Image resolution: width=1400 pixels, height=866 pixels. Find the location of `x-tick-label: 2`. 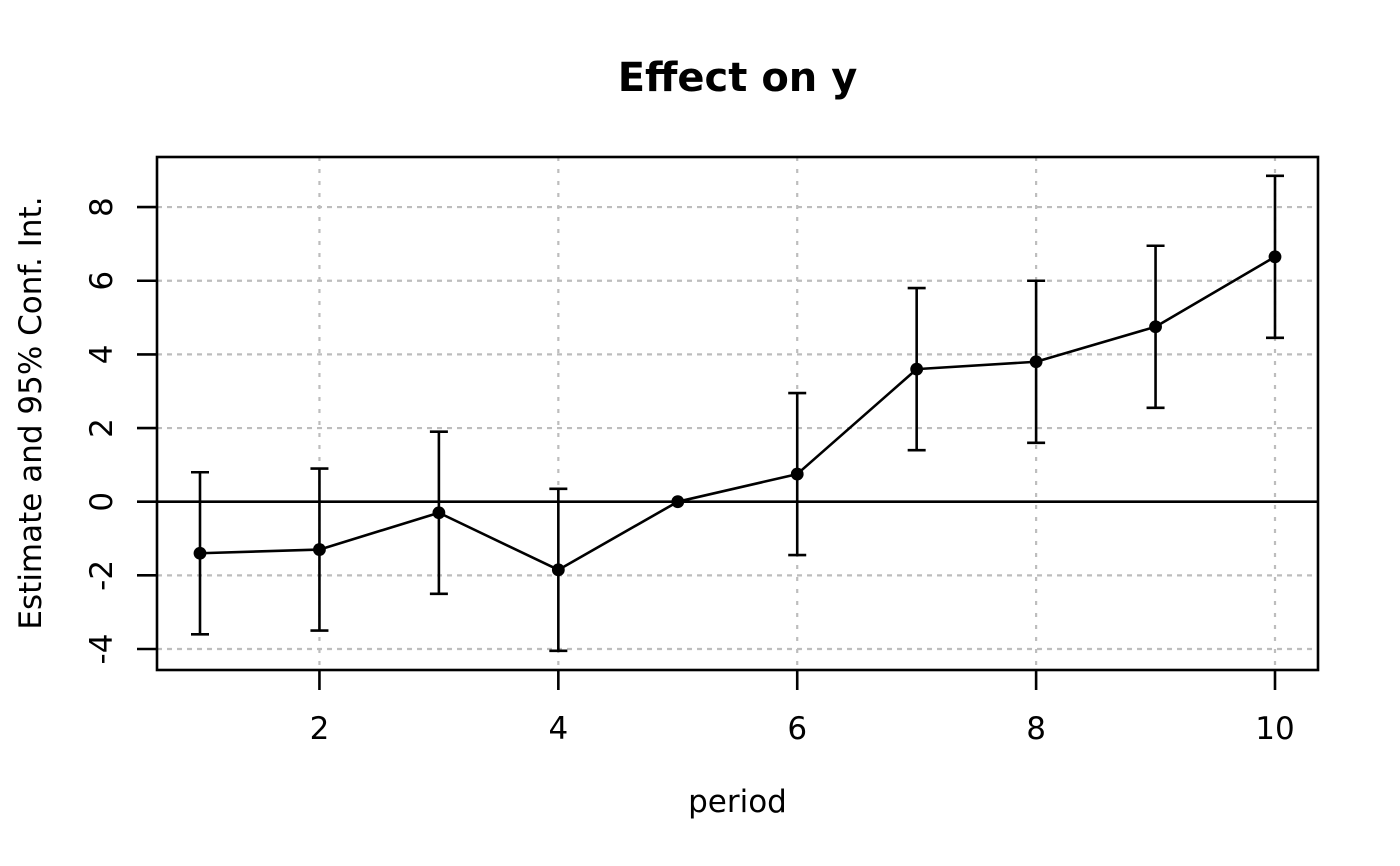

x-tick-label: 2 is located at coordinates (320, 729).